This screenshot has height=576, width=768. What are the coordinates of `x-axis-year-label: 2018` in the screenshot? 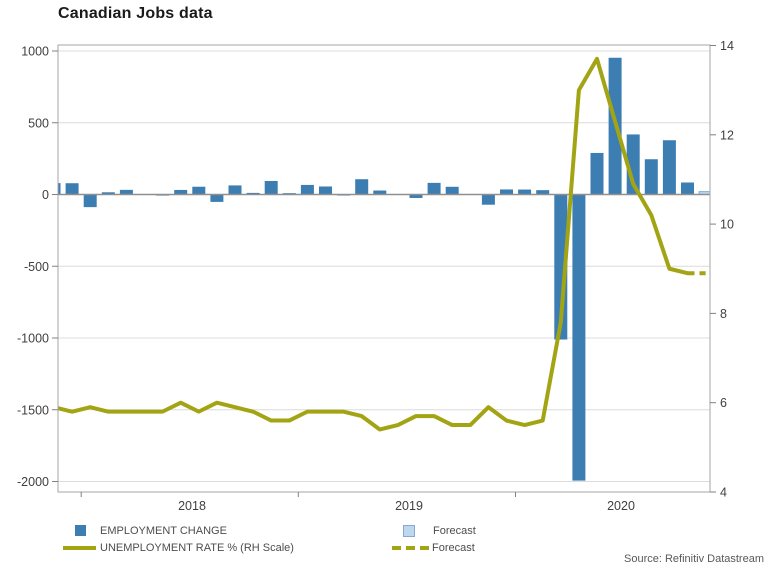 It's located at (192, 506).